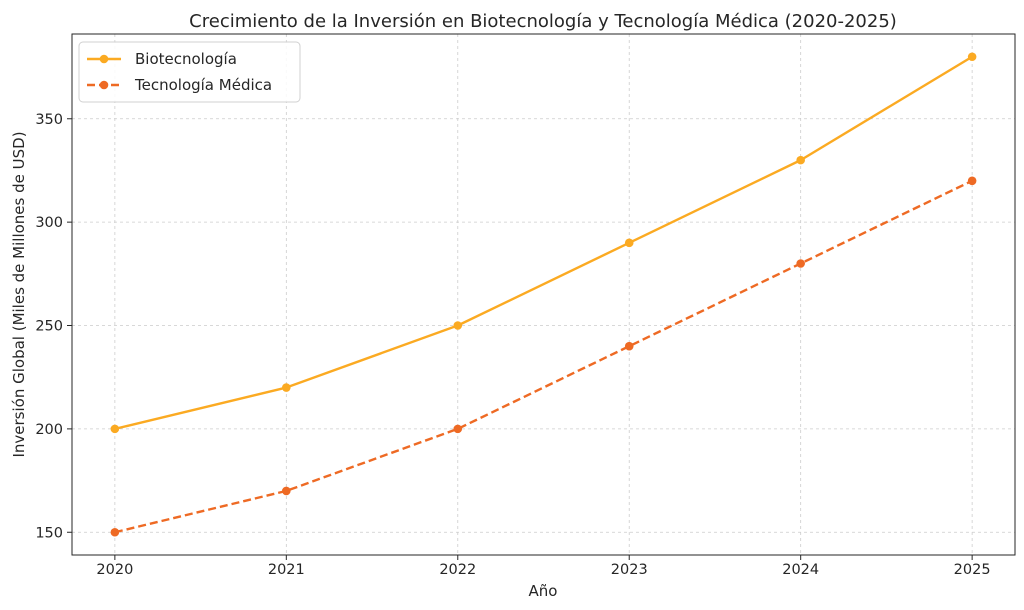  Describe the element at coordinates (543, 566) in the screenshot. I see `x-axis: 2020 2021 2022 2023 2024 2025` at that location.